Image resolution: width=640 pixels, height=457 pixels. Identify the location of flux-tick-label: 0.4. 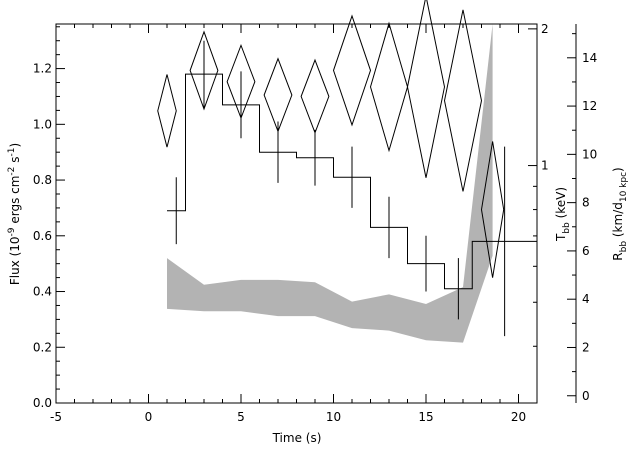
(42, 292).